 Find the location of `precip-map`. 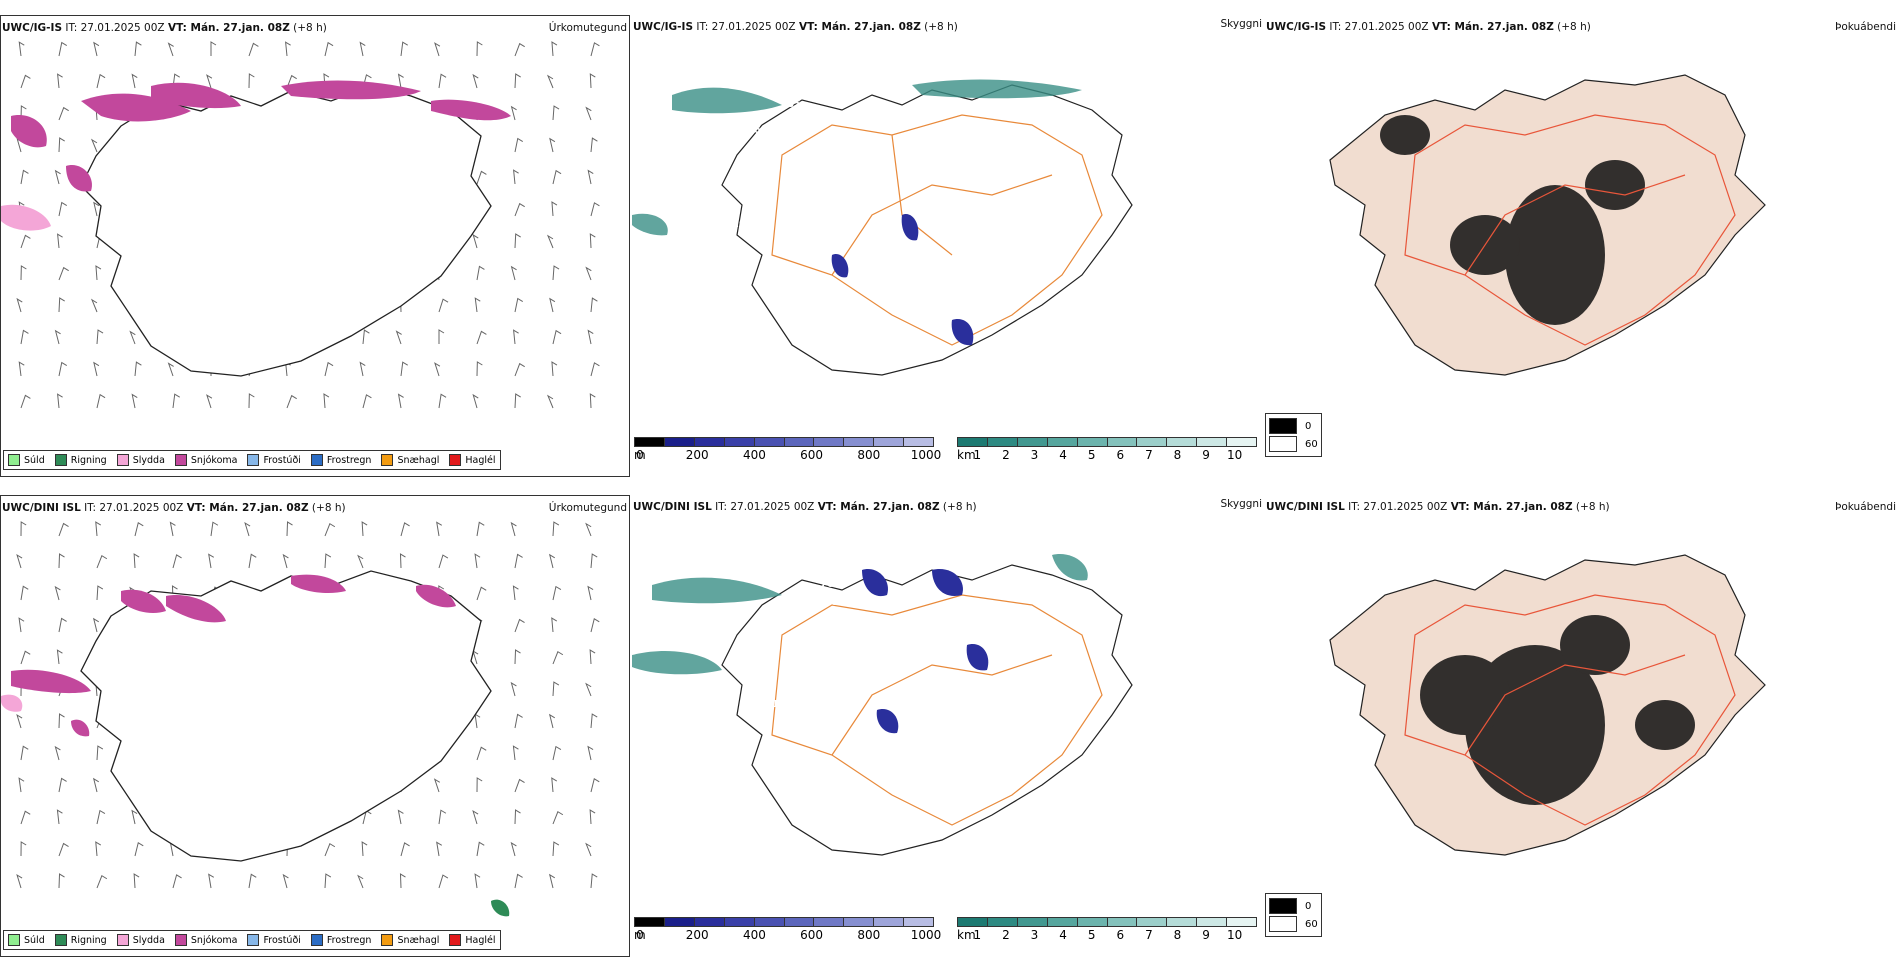

precip-map is located at coordinates (300, 719).